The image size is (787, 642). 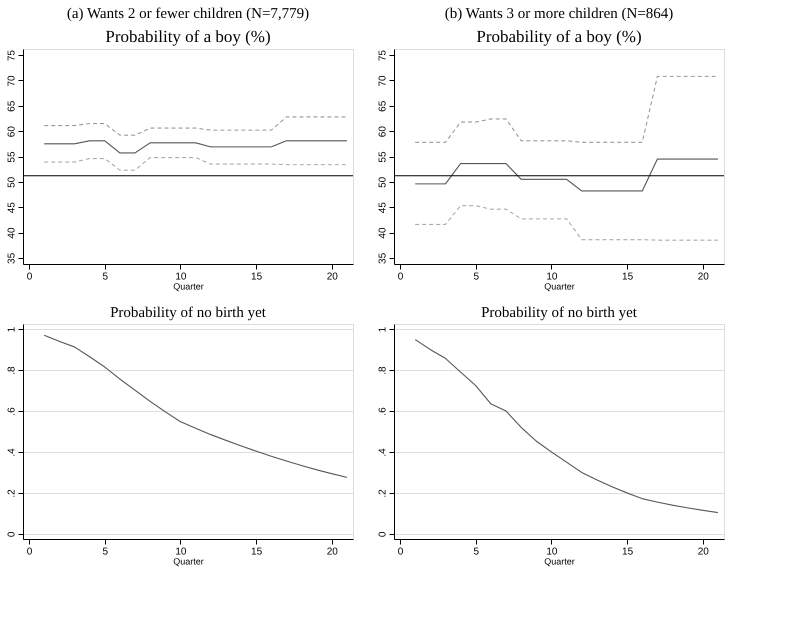 What do you see at coordinates (559, 14) in the screenshot?
I see `chart-title: (b) Wants 3 or more children (N=864)` at bounding box center [559, 14].